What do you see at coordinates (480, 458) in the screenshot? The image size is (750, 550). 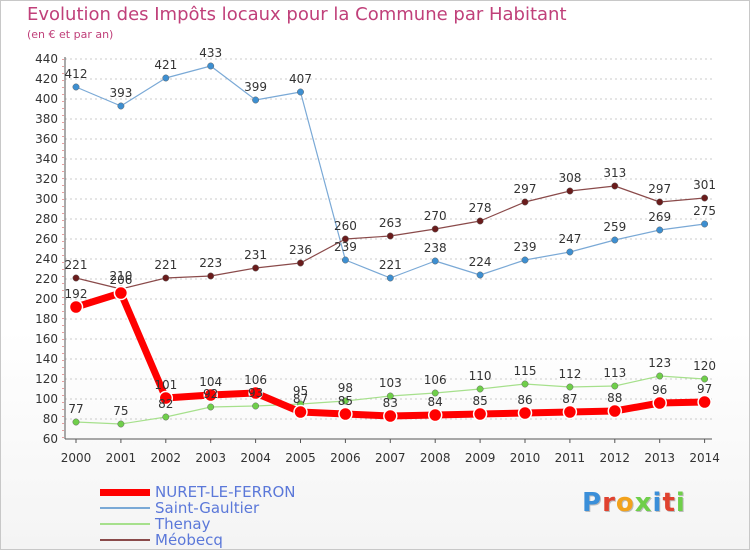 I see `x-tick-label: 2009` at bounding box center [480, 458].